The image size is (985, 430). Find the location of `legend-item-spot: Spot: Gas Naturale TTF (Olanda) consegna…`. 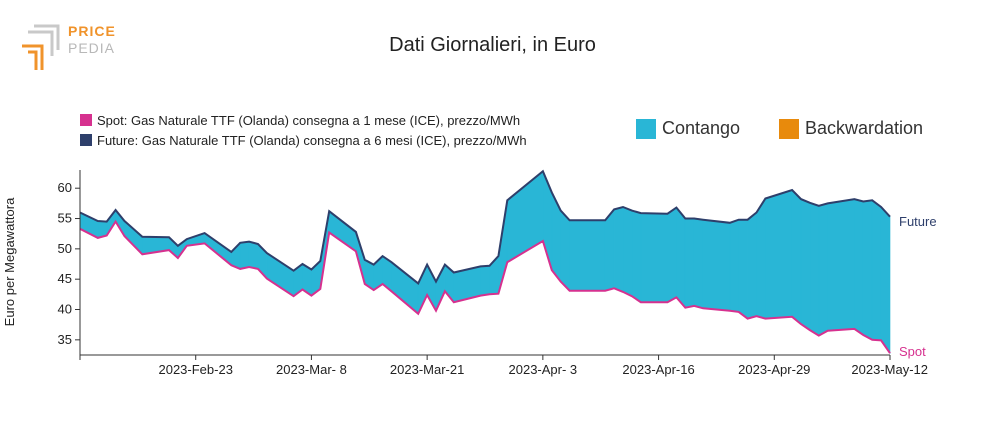

legend-item-spot: Spot: Gas Naturale TTF (Olanda) consegna… is located at coordinates (303, 120).